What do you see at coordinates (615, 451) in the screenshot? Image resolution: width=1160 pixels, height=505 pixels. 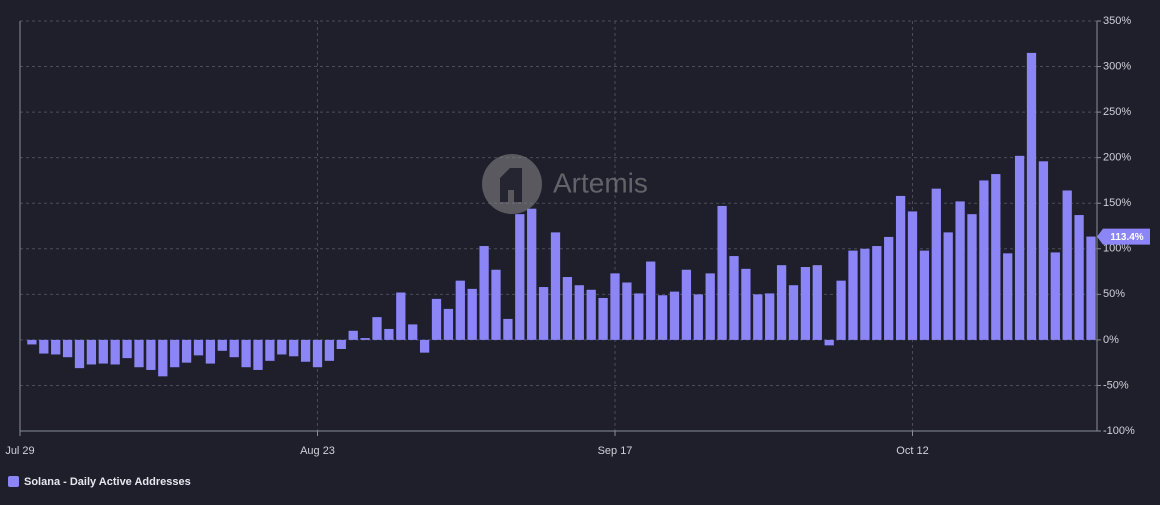 I see `x-tick-label: Sep 17` at bounding box center [615, 451].